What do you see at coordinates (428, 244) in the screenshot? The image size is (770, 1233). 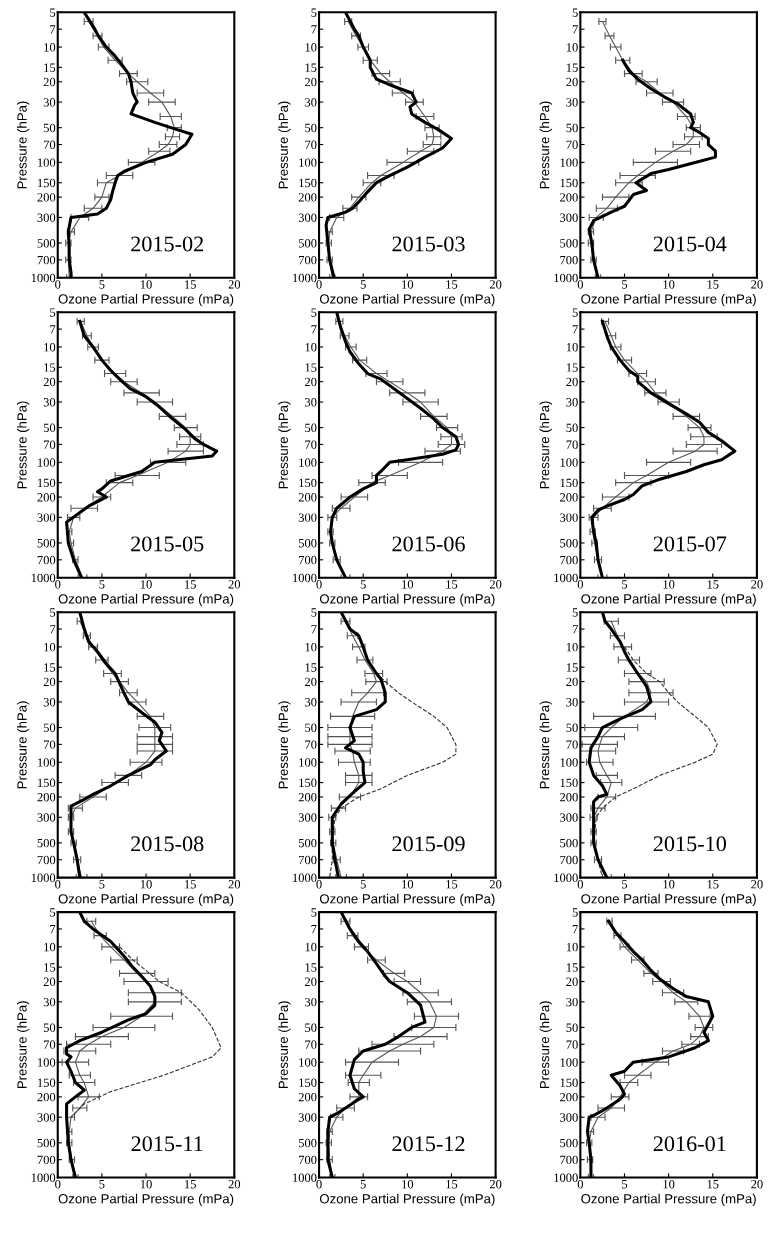 I see `annotation: 2015-03` at bounding box center [428, 244].